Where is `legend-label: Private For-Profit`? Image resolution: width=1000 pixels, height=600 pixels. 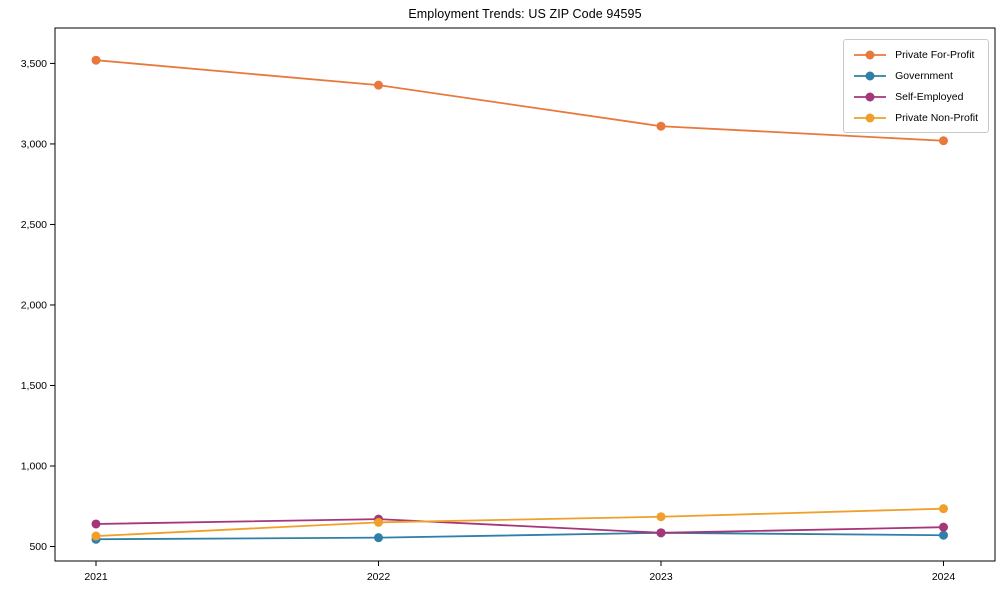
legend-label: Private For-Profit is located at coordinates (935, 54).